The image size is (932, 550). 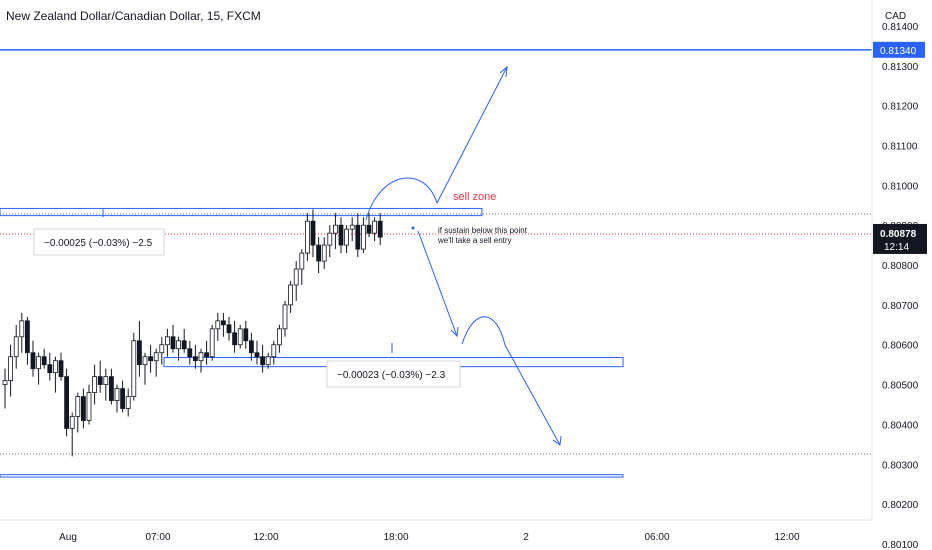 What do you see at coordinates (401, 199) in the screenshot?
I see `arc-top` at bounding box center [401, 199].